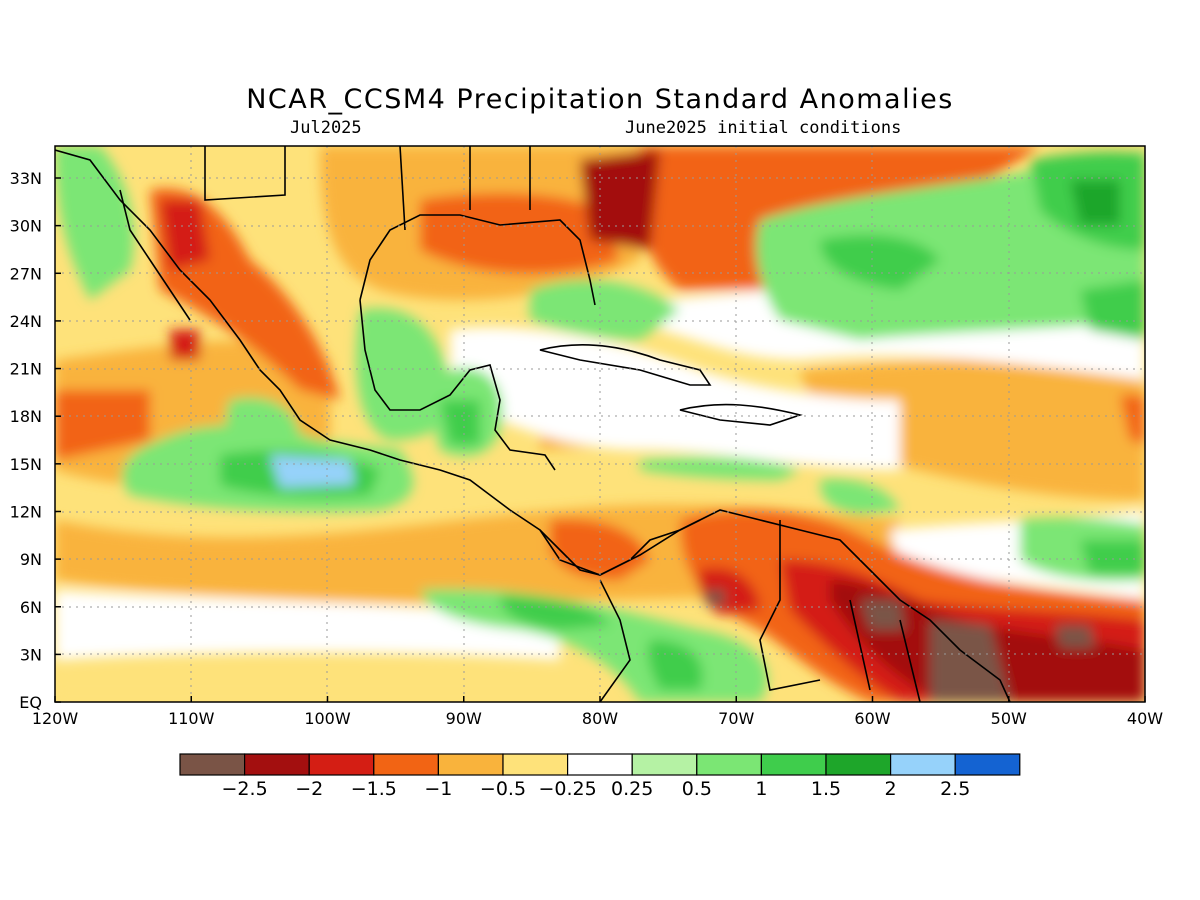 This screenshot has width=1200, height=900. Describe the element at coordinates (245, 789) in the screenshot. I see `colorbar-label: −2.5` at that location.